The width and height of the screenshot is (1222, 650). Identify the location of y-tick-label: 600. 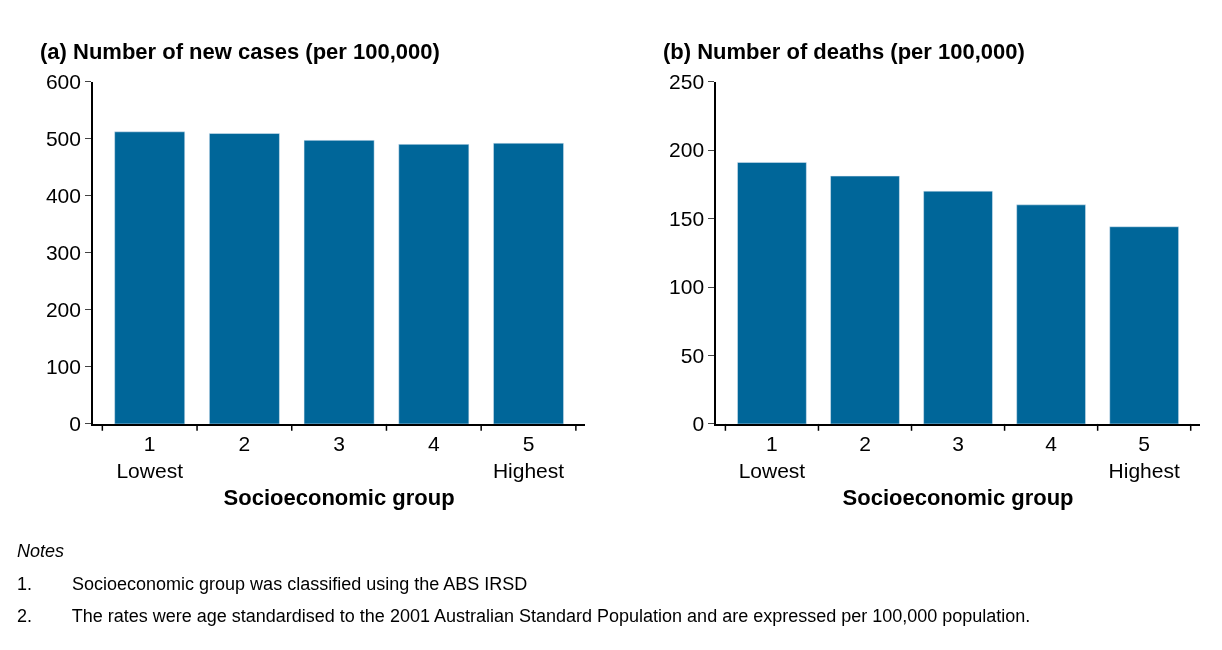
(63, 81).